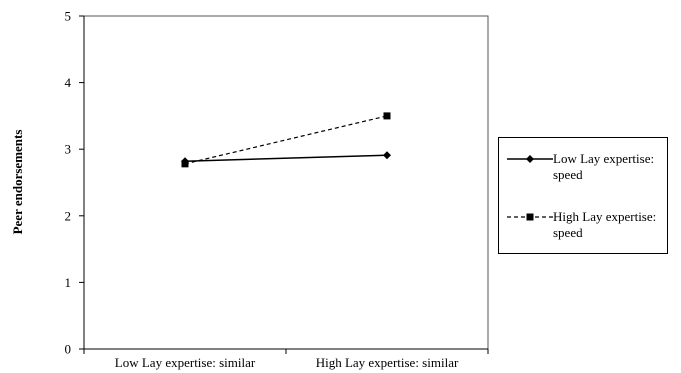 The image size is (681, 373). I want to click on y-tick-label: 2, so click(68, 215).